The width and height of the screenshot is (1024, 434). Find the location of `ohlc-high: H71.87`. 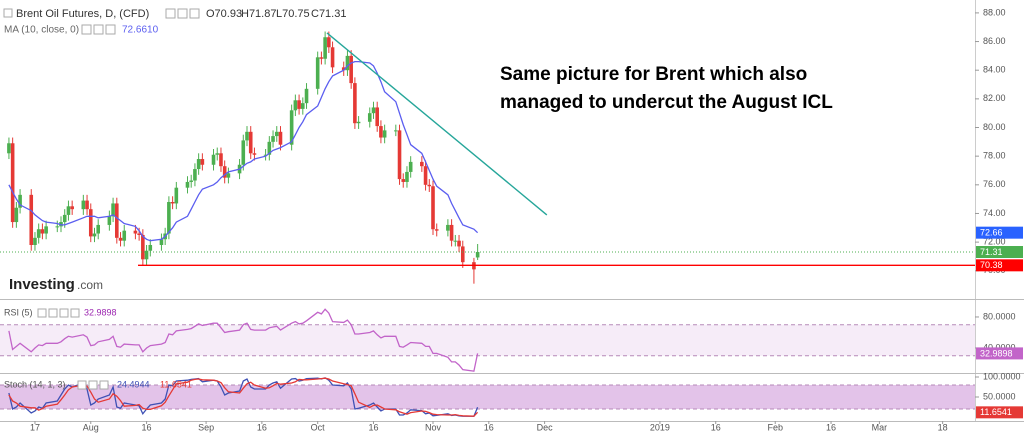

ohlc-high: H71.87 is located at coordinates (258, 14).